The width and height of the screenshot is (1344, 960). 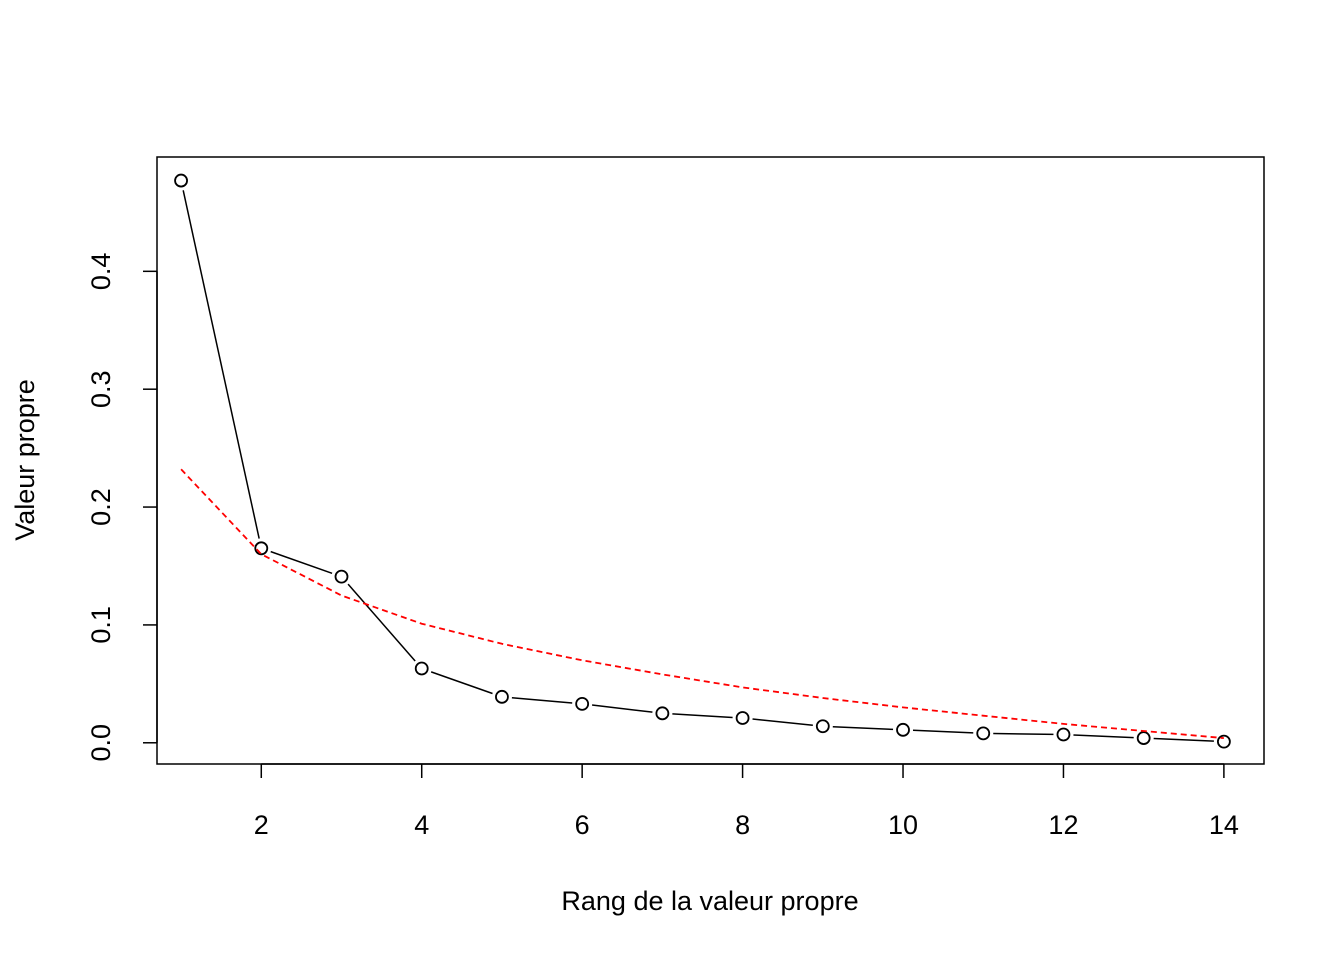 What do you see at coordinates (101, 625) in the screenshot?
I see `y-tick-label: 0.1` at bounding box center [101, 625].